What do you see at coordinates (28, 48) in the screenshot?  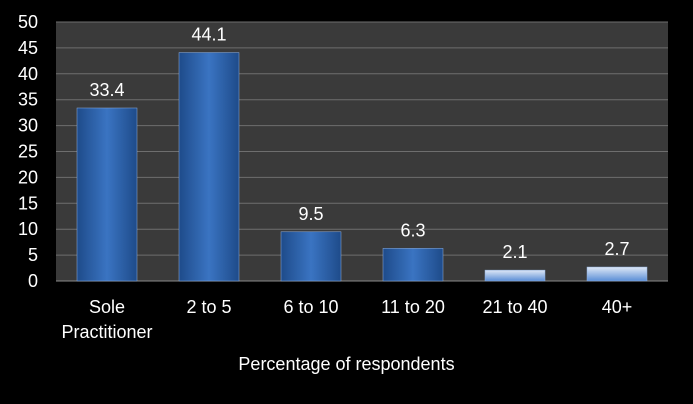 I see `y-tick-label: 45` at bounding box center [28, 48].